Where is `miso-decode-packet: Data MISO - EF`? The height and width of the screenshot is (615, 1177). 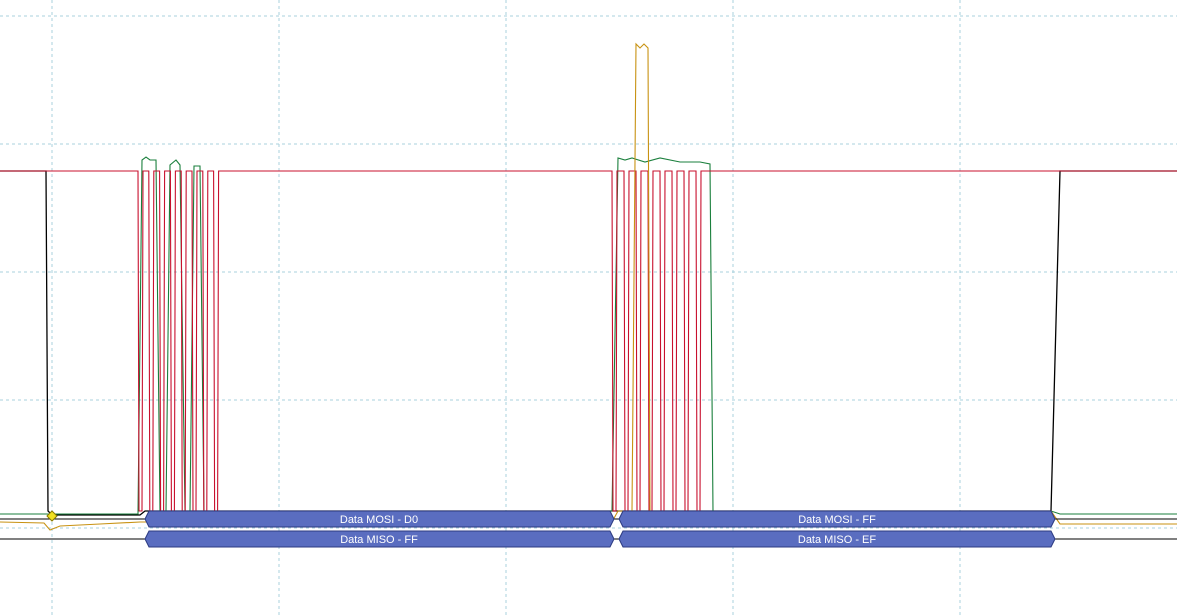 miso-decode-packet: Data MISO - EF is located at coordinates (837, 539).